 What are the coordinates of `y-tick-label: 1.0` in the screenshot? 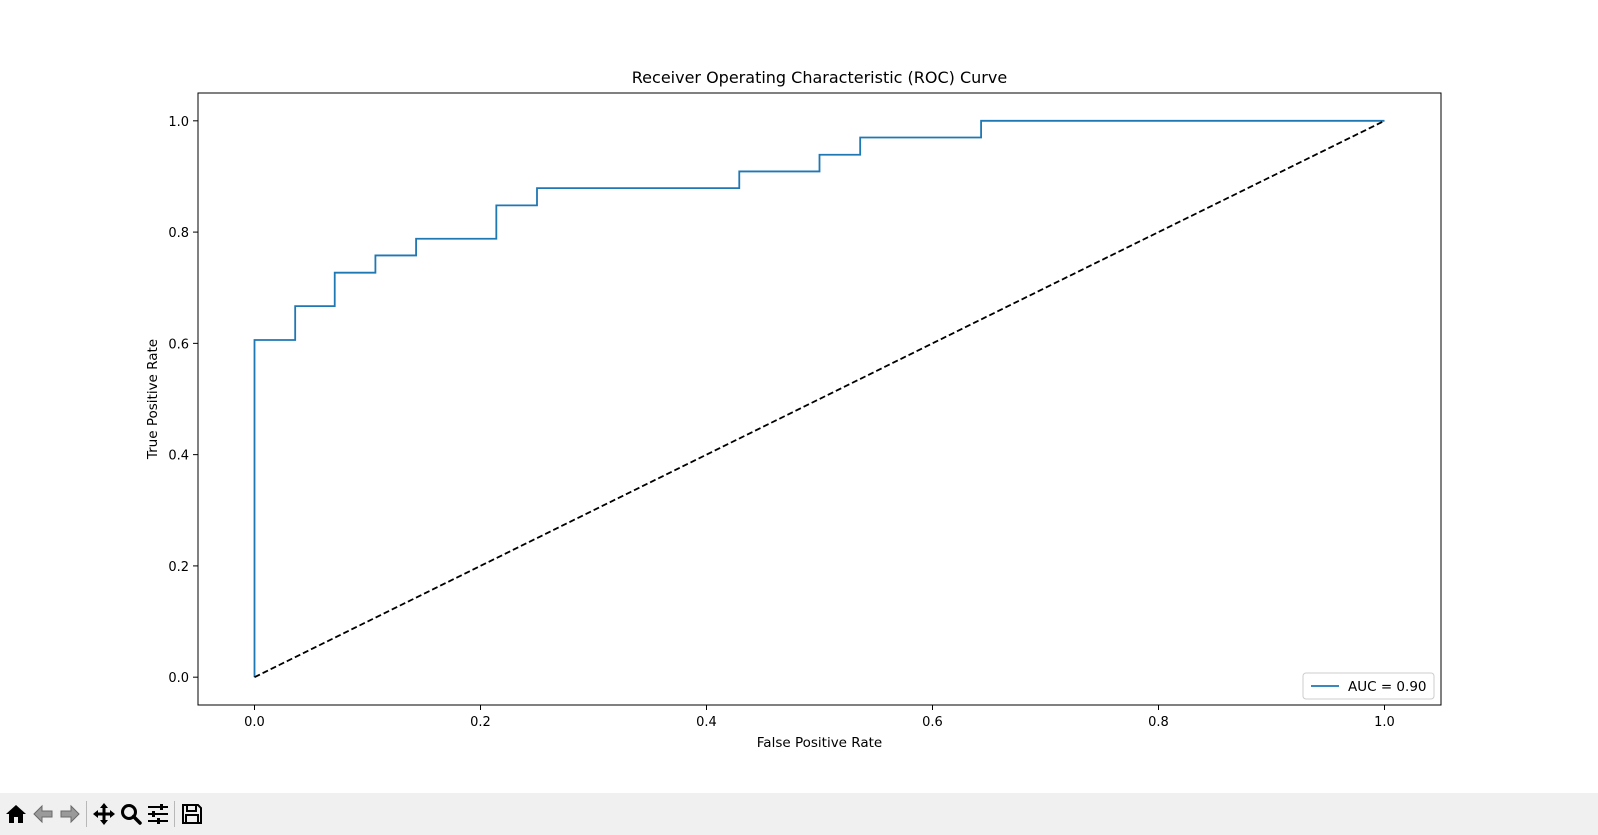 It's located at (178, 122).